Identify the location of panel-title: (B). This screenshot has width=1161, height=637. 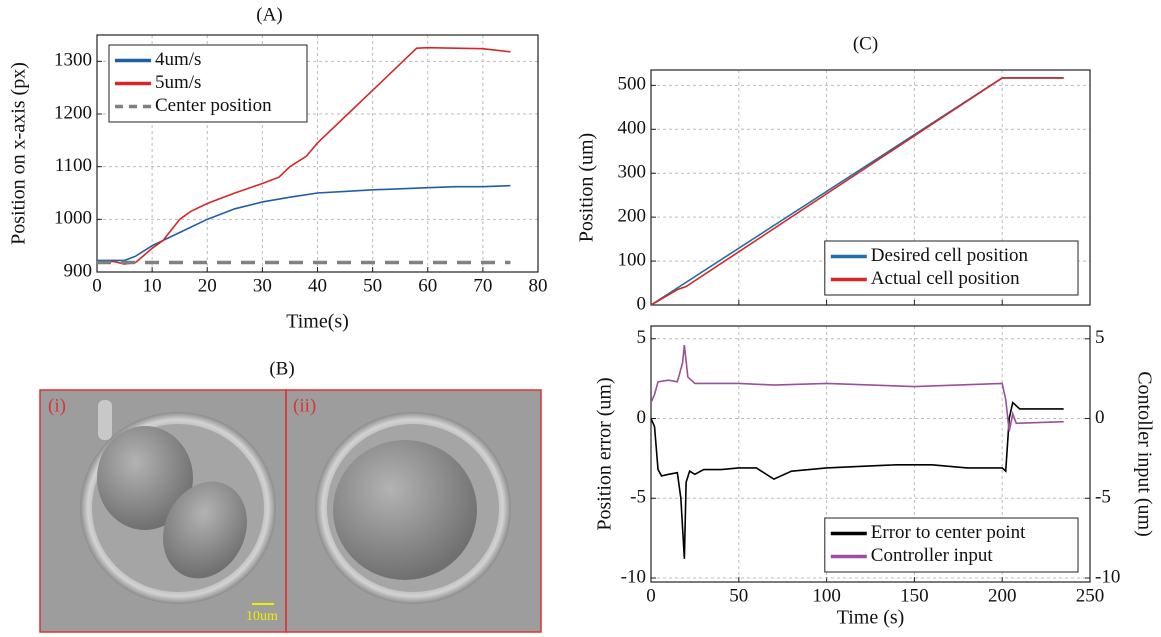
(281, 368).